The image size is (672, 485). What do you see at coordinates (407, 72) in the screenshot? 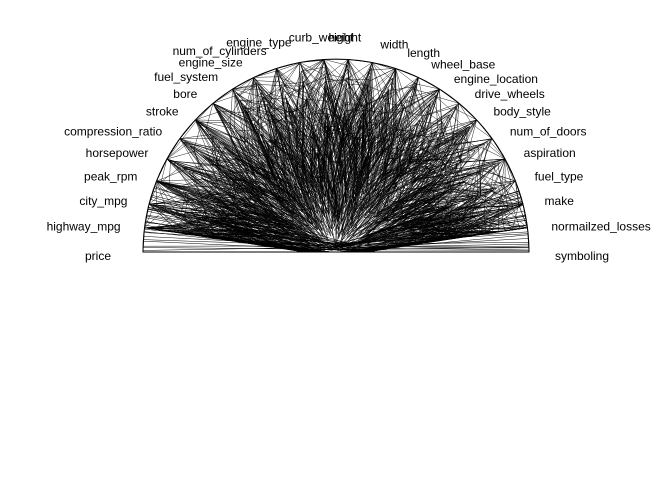
I see `axis-chord-wheel_base` at bounding box center [407, 72].